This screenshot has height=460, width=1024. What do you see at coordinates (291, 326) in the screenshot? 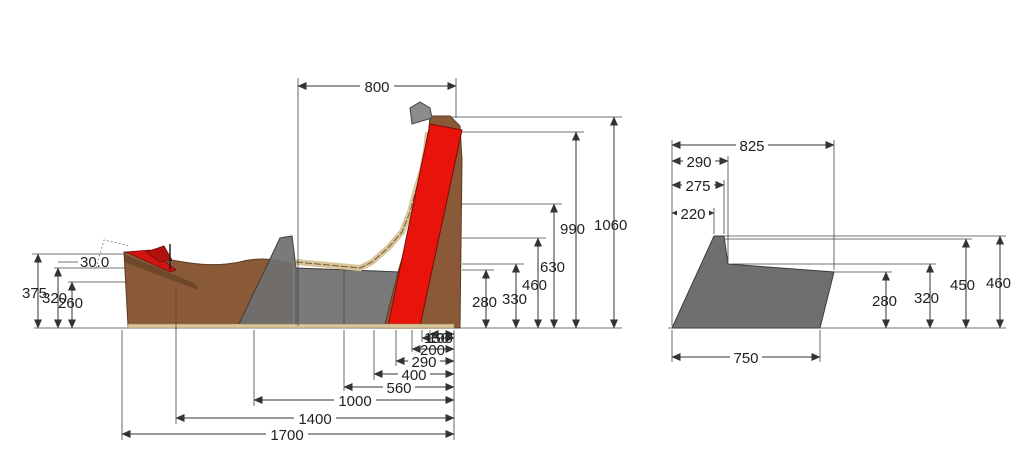
I see `base-plank` at bounding box center [291, 326].